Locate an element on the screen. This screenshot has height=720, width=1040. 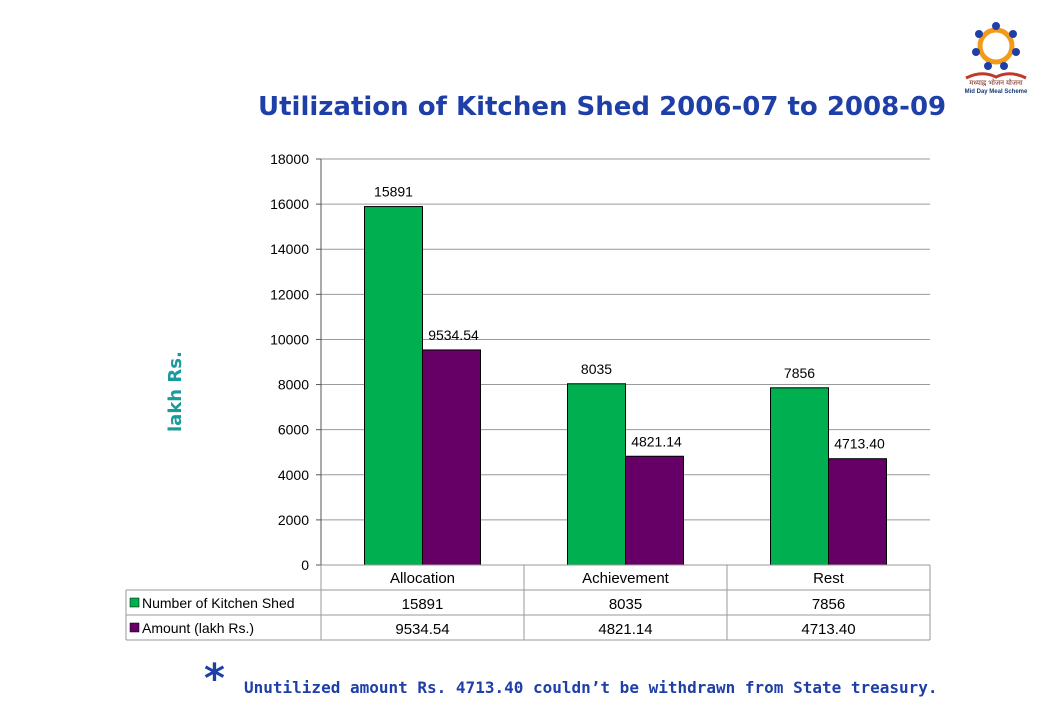
mid-day-meal-logo is located at coordinates (996, 51).